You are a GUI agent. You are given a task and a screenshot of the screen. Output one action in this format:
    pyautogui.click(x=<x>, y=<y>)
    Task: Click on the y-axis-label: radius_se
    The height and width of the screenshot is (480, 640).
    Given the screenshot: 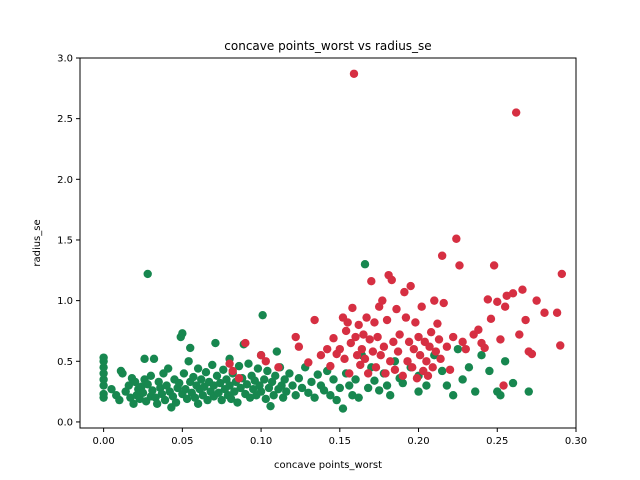 What is the action you would take?
    pyautogui.click(x=37, y=242)
    